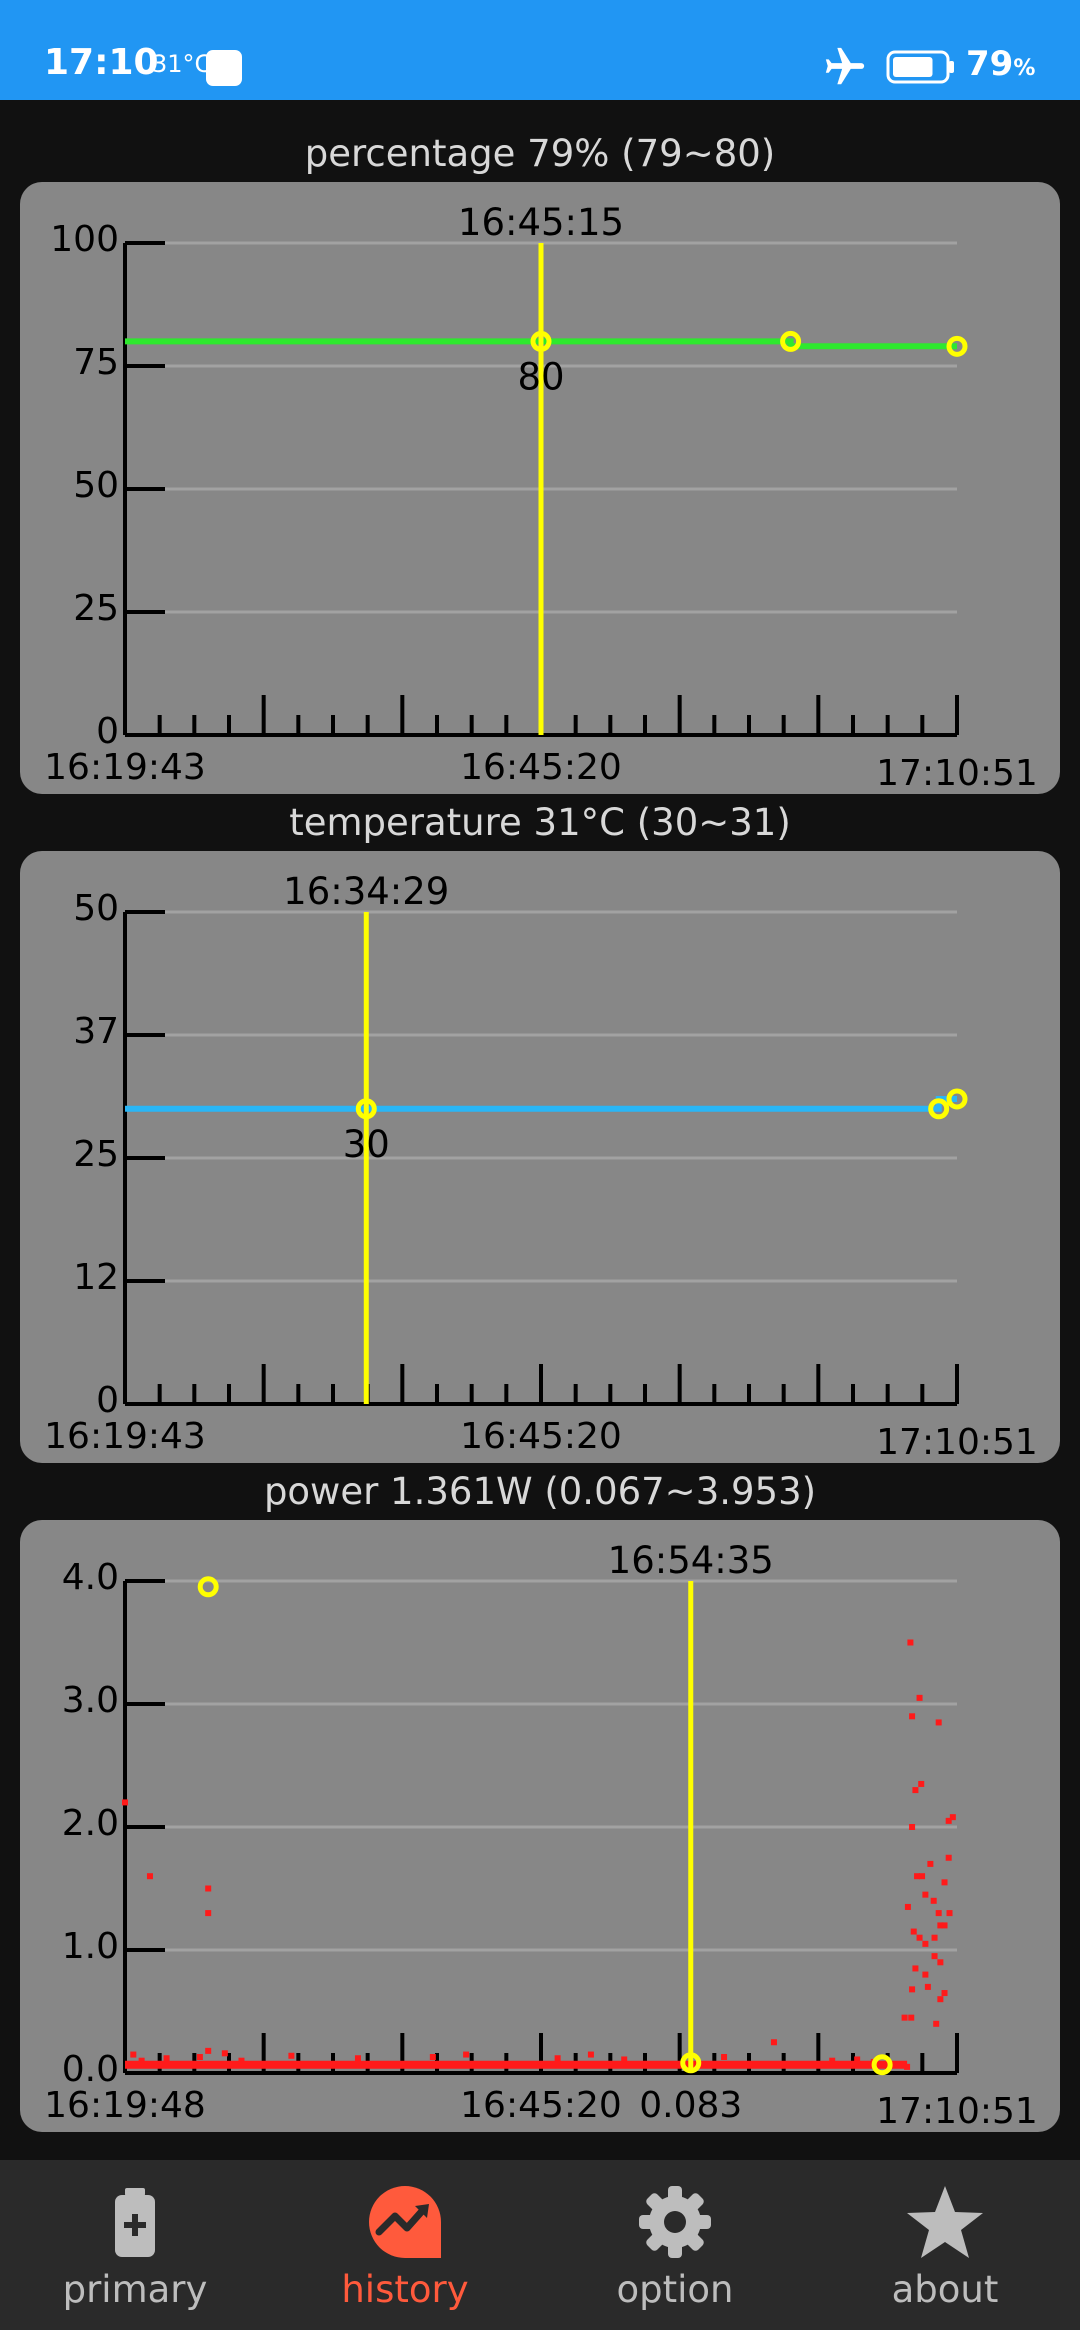 The height and width of the screenshot is (2330, 1080). Describe the element at coordinates (135, 2289) in the screenshot. I see `nav-primary-label: primary` at that location.